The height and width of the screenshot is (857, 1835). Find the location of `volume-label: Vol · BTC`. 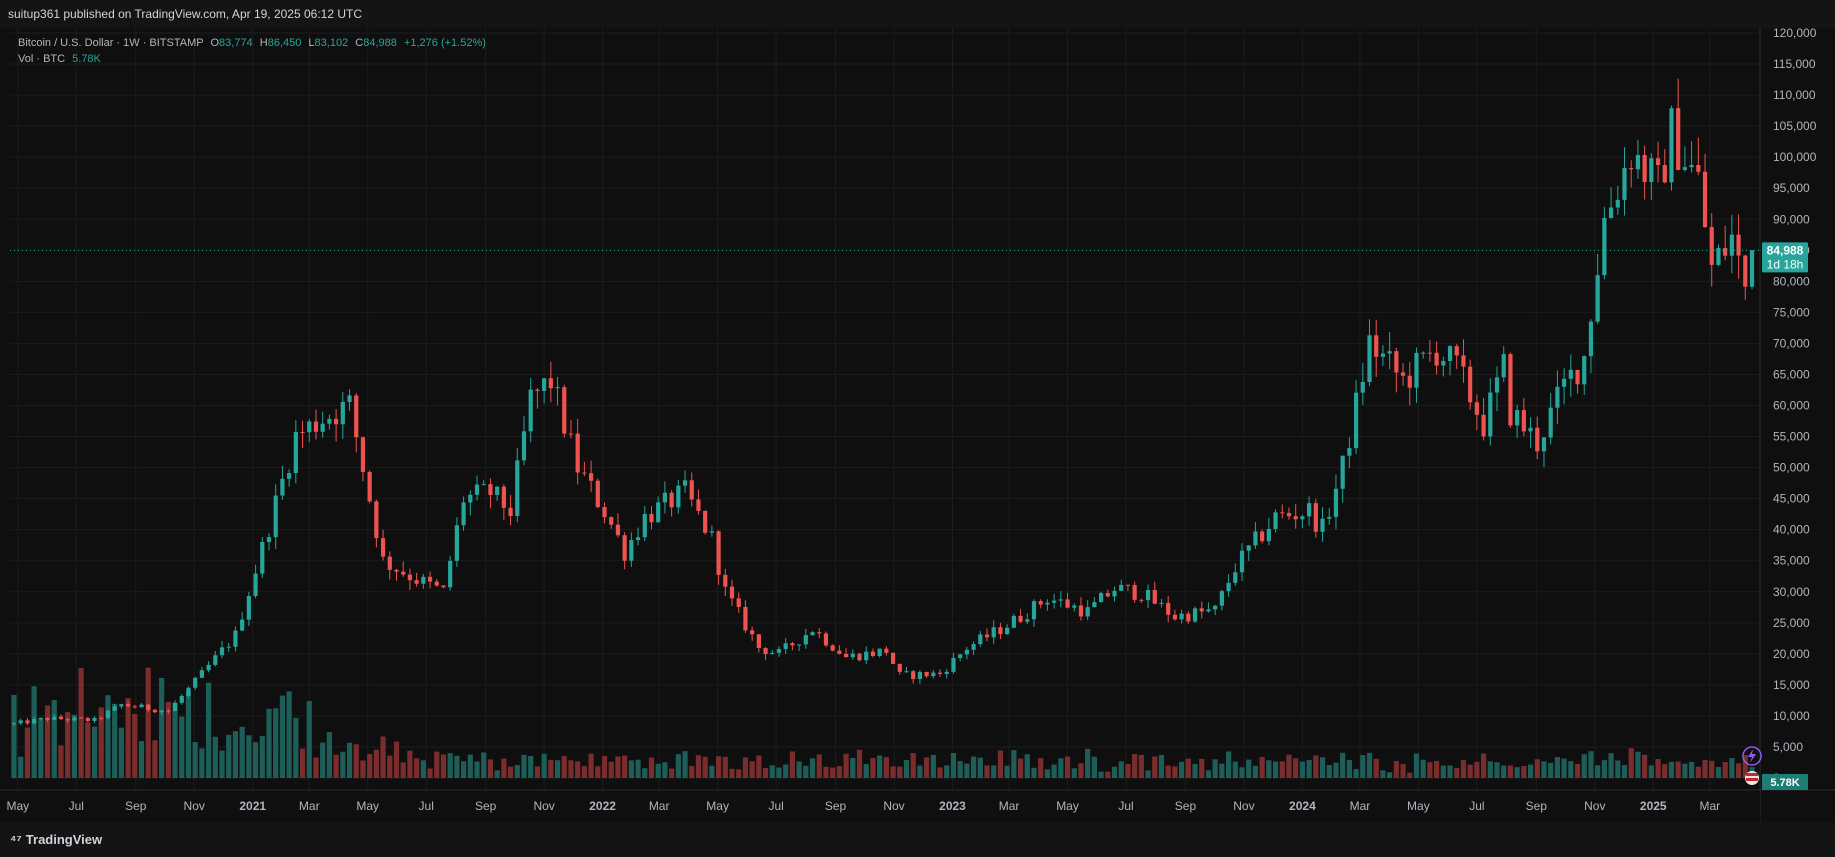

volume-label: Vol · BTC is located at coordinates (42, 59).